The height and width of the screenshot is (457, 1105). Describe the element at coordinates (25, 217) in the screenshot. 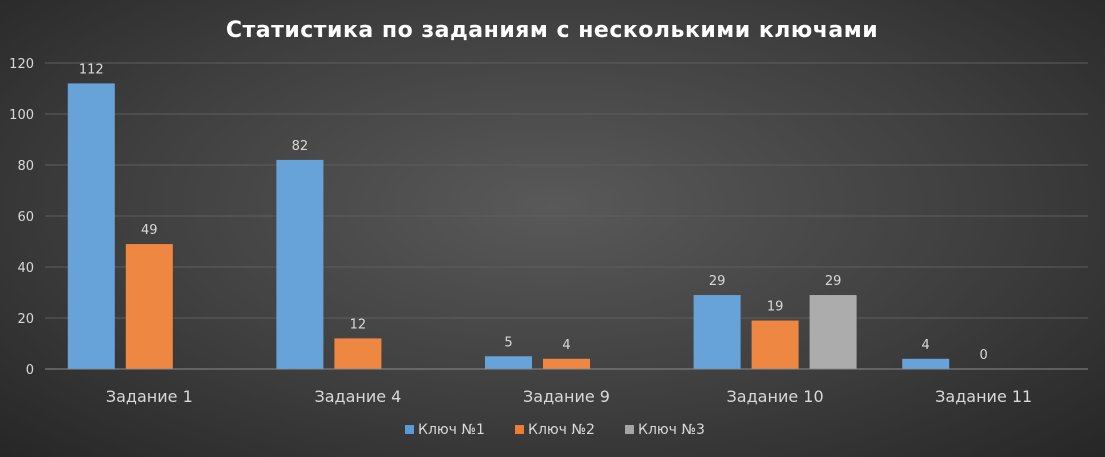

I see `y-tick-label: 60` at that location.